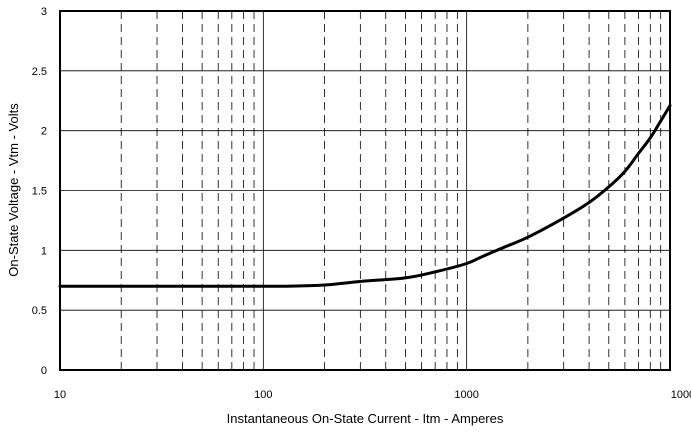 The image size is (691, 434). I want to click on y-tick-label: 1, so click(44, 251).